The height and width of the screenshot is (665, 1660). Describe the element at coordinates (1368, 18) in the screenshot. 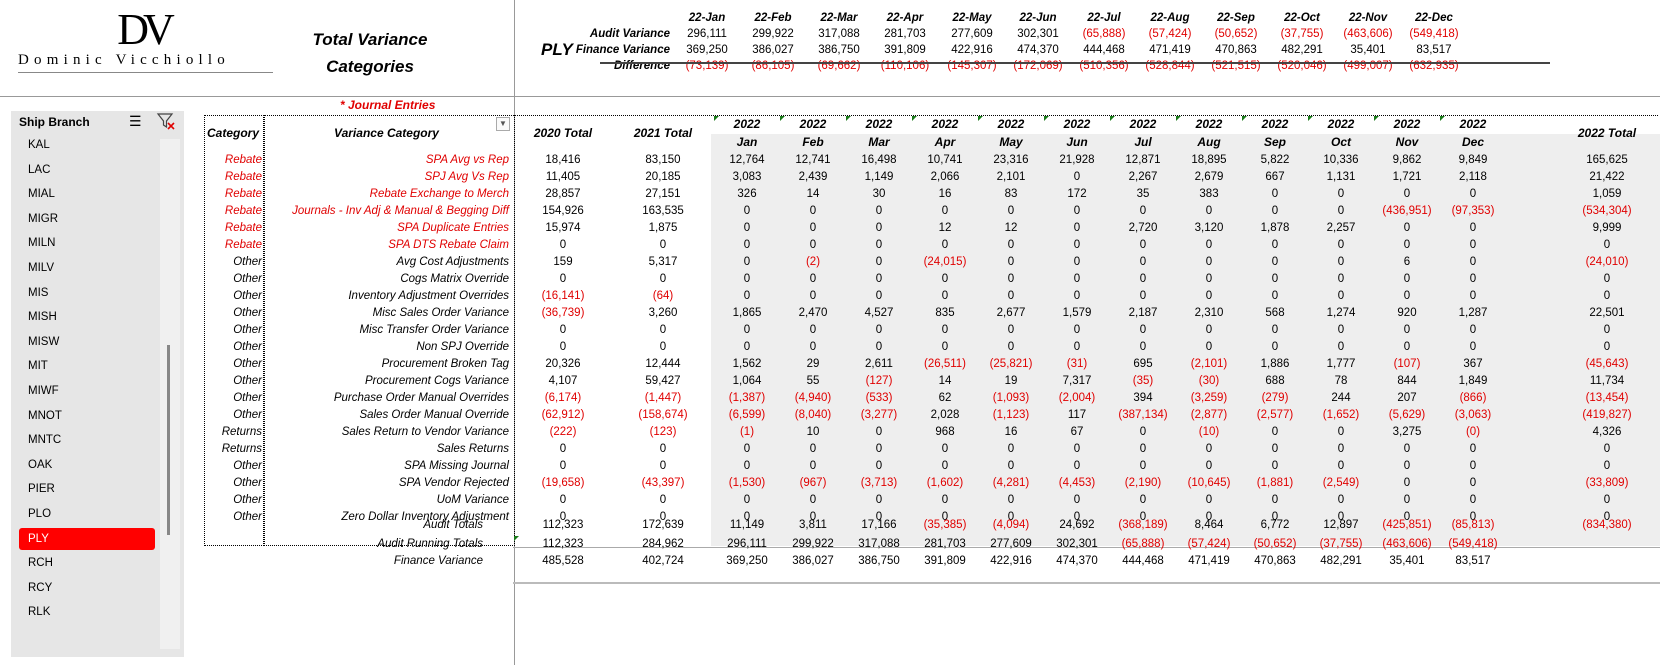

I see `summary-month-header: 22-Nov` at that location.